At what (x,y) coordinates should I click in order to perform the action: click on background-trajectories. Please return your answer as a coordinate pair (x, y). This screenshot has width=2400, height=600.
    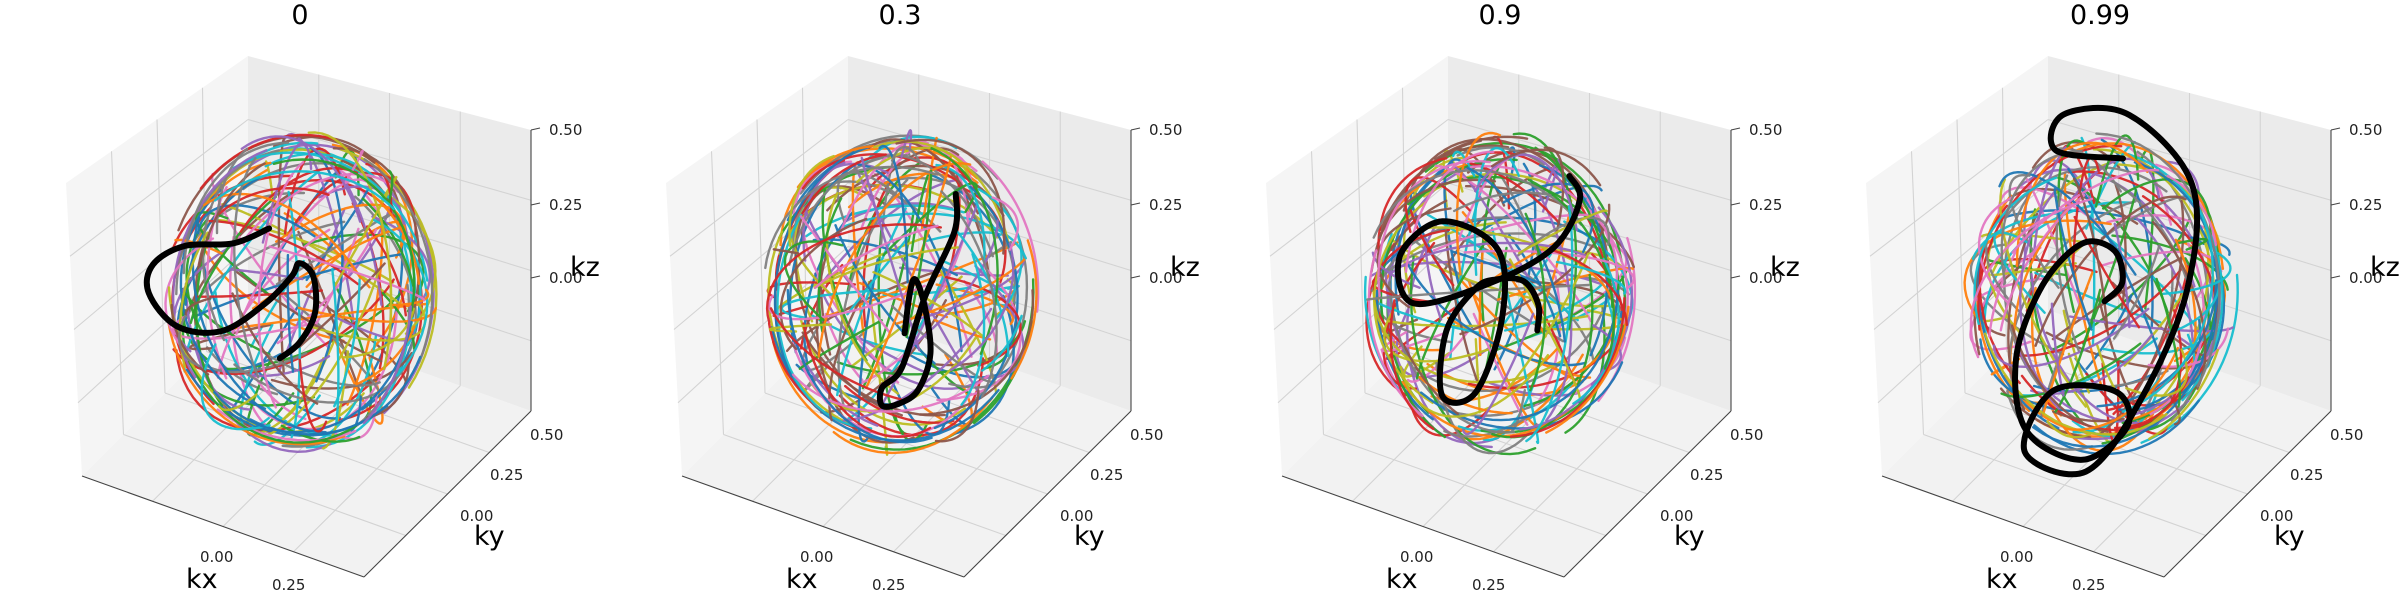
    Looking at the image, I should click on (1500, 293).